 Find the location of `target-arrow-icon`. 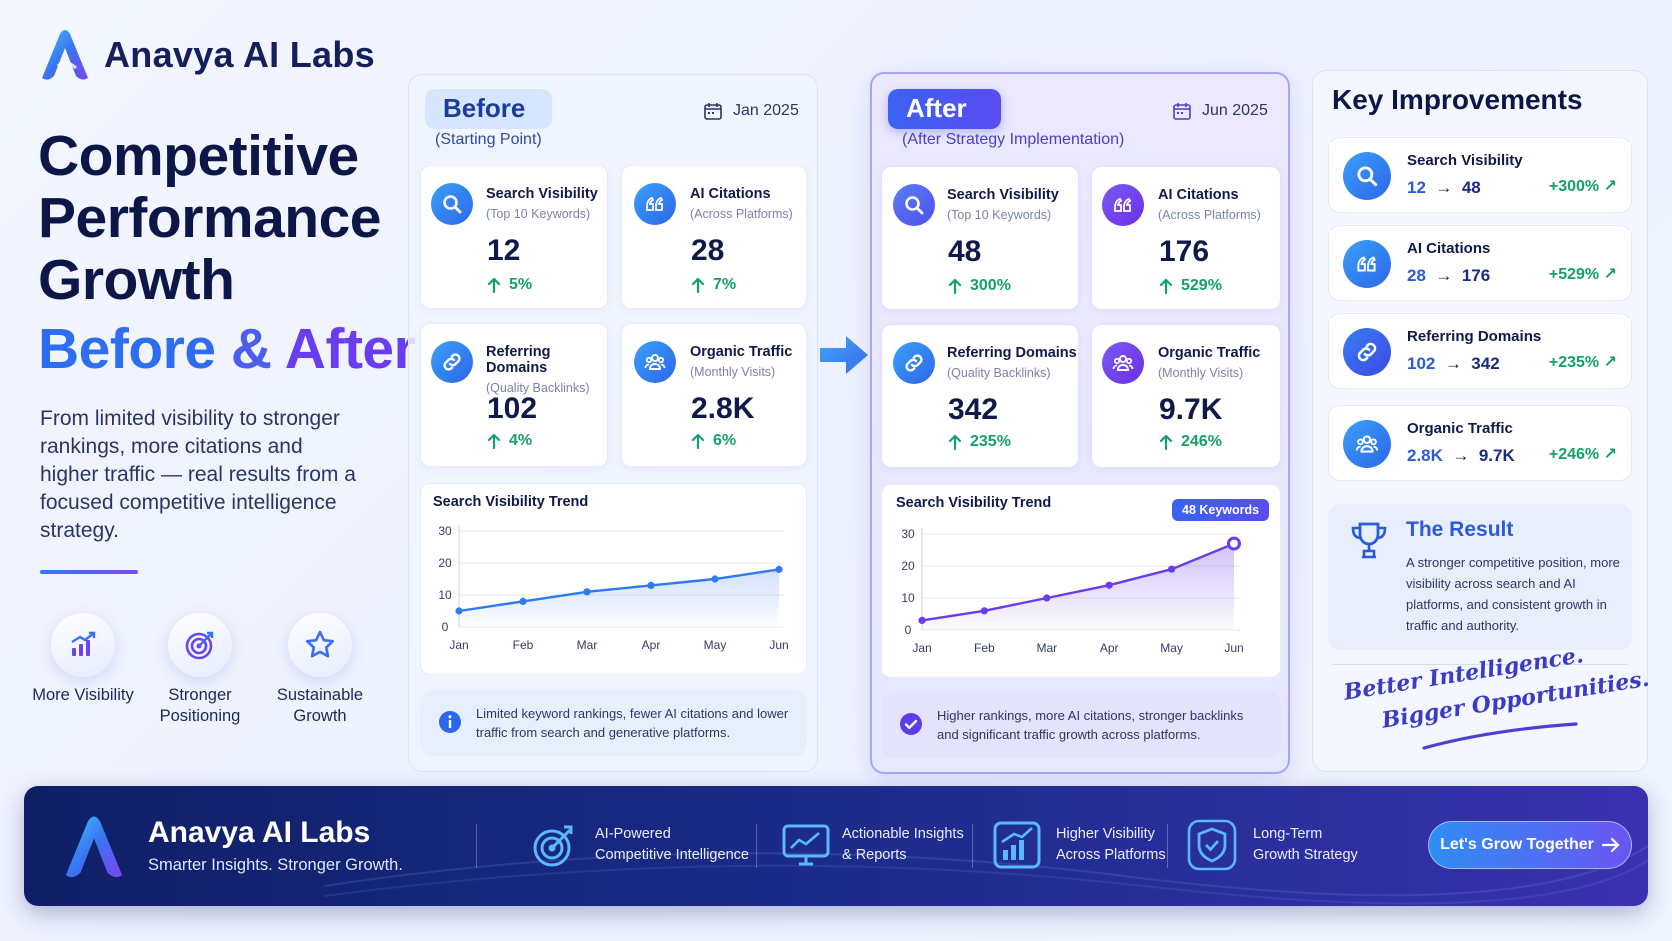

target-arrow-icon is located at coordinates (553, 846).